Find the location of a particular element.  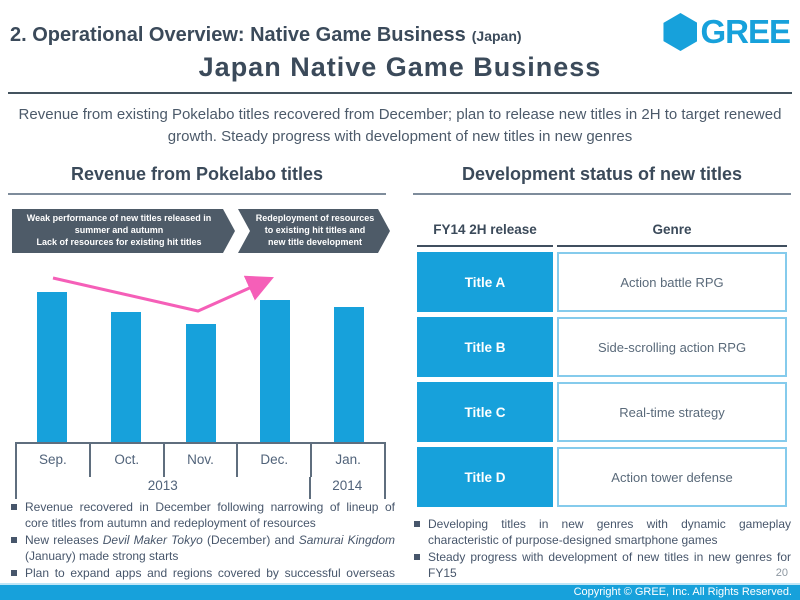

game-title-italic: Devil Maker Tokyo is located at coordinates (152, 540).